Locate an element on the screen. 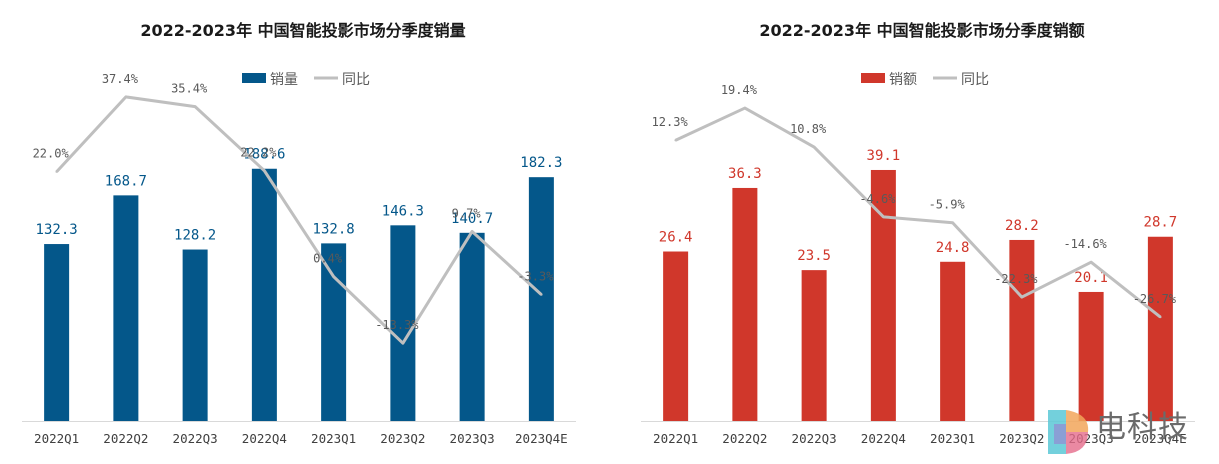 The image size is (1219, 464). bar-value-label: 26.4 is located at coordinates (676, 238).